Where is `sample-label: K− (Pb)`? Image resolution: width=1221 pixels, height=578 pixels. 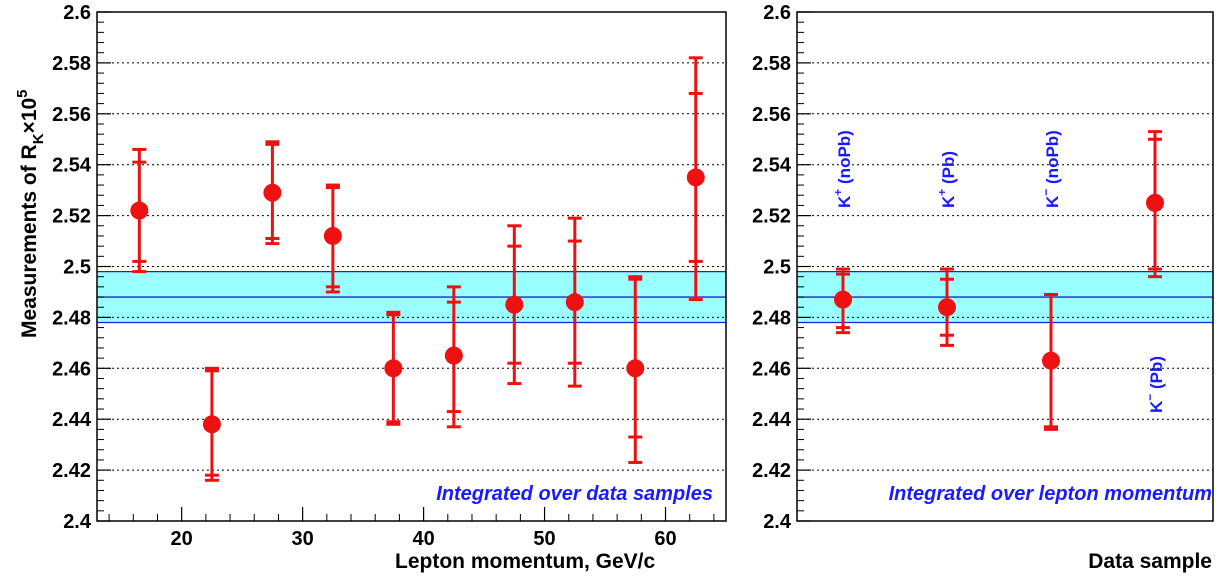
sample-label: K− (Pb) is located at coordinates (1154, 384).